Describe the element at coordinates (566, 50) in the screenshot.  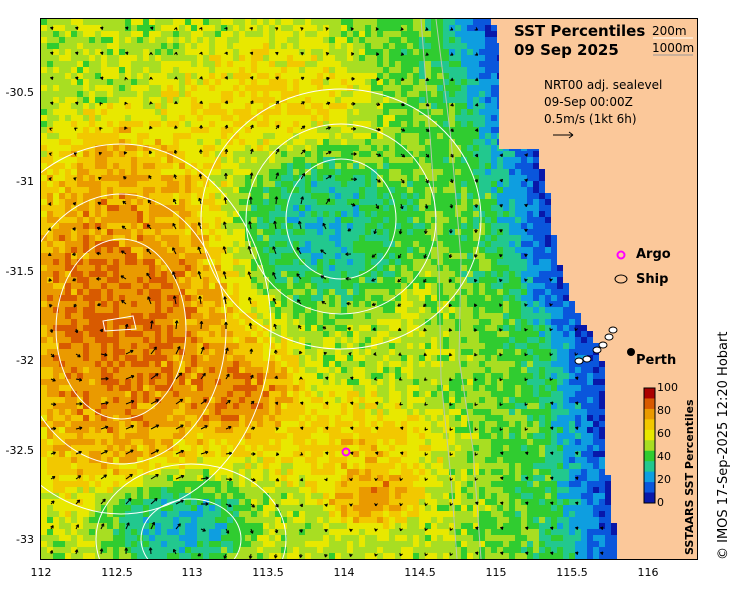
I see `map-date: 09 Sep 2025` at that location.